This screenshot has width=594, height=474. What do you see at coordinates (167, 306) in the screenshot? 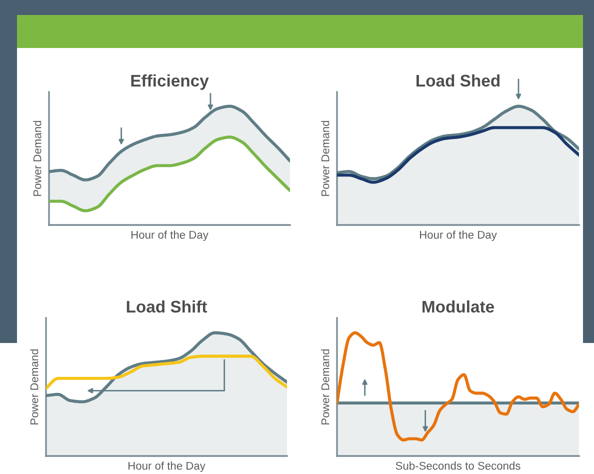
I see `chart-title: Load Shift` at bounding box center [167, 306].